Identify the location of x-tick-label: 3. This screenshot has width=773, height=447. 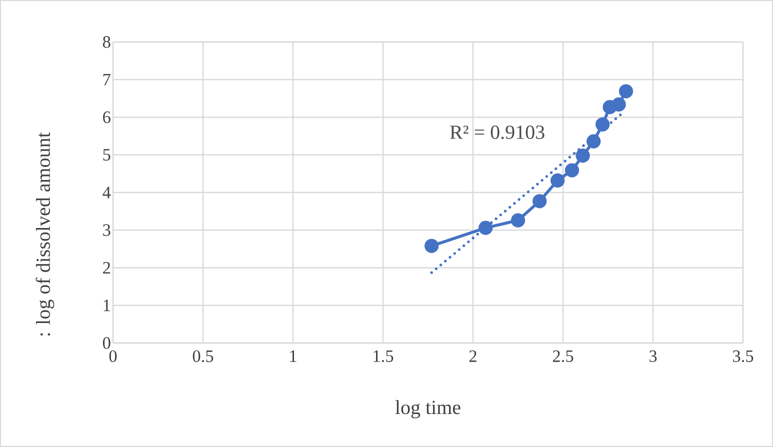
(653, 356).